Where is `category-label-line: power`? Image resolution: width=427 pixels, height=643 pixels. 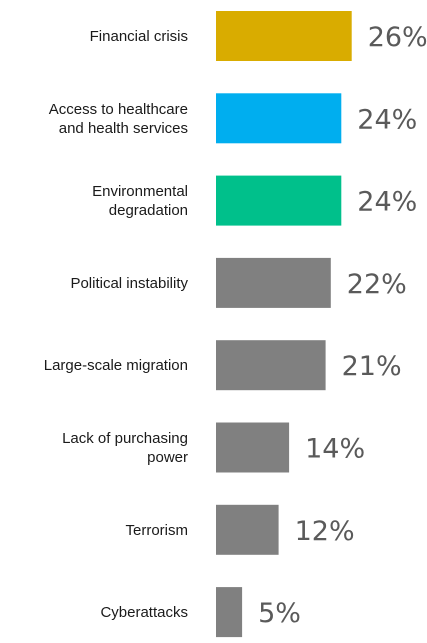 category-label-line: power is located at coordinates (167, 457).